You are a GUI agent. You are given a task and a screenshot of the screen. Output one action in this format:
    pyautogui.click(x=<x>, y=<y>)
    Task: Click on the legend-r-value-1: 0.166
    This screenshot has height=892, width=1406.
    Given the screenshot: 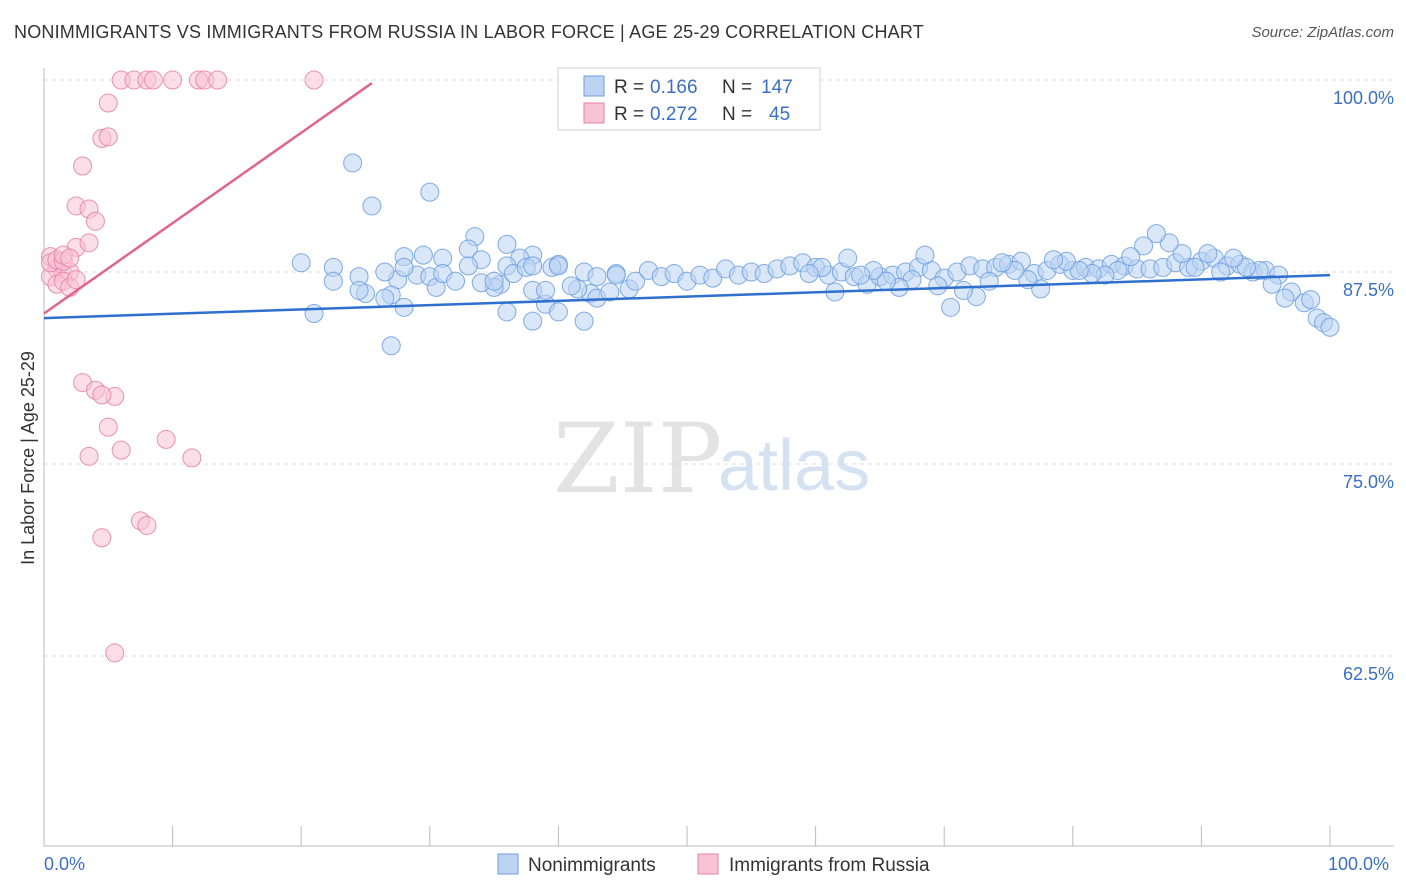 What is the action you would take?
    pyautogui.click(x=674, y=87)
    